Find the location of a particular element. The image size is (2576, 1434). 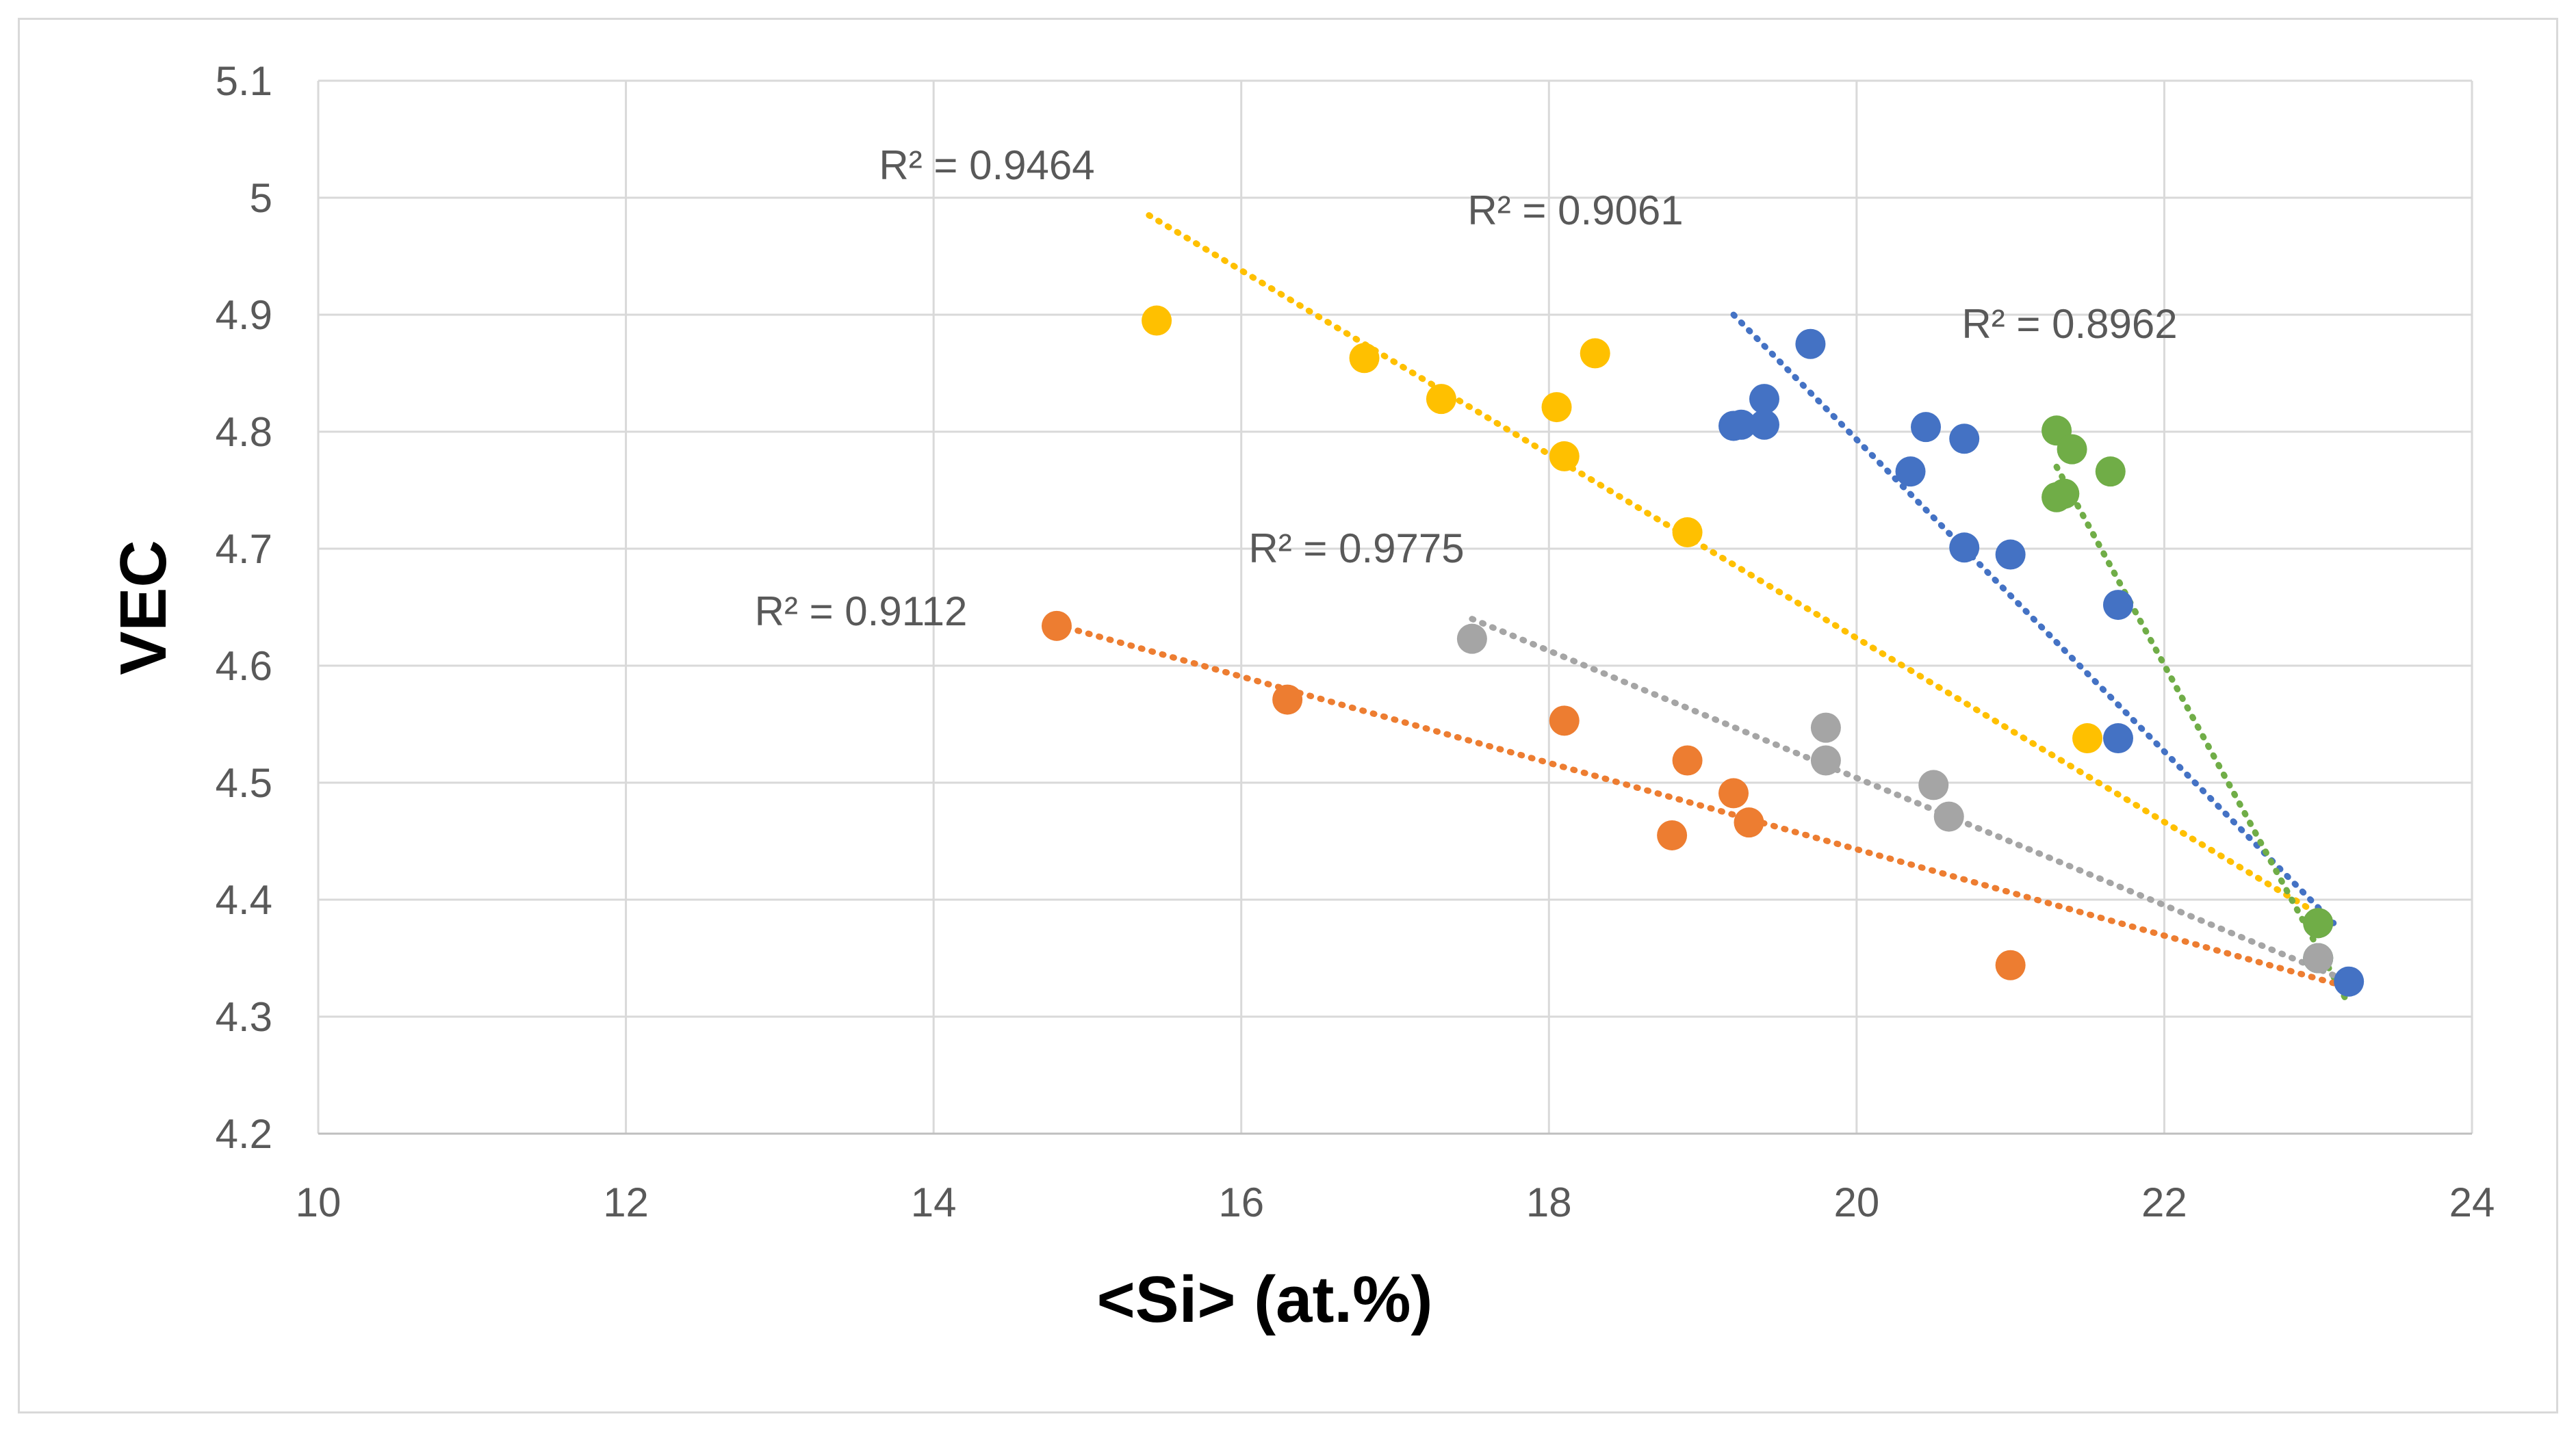

y-tick-label: 4.9 is located at coordinates (244, 315).